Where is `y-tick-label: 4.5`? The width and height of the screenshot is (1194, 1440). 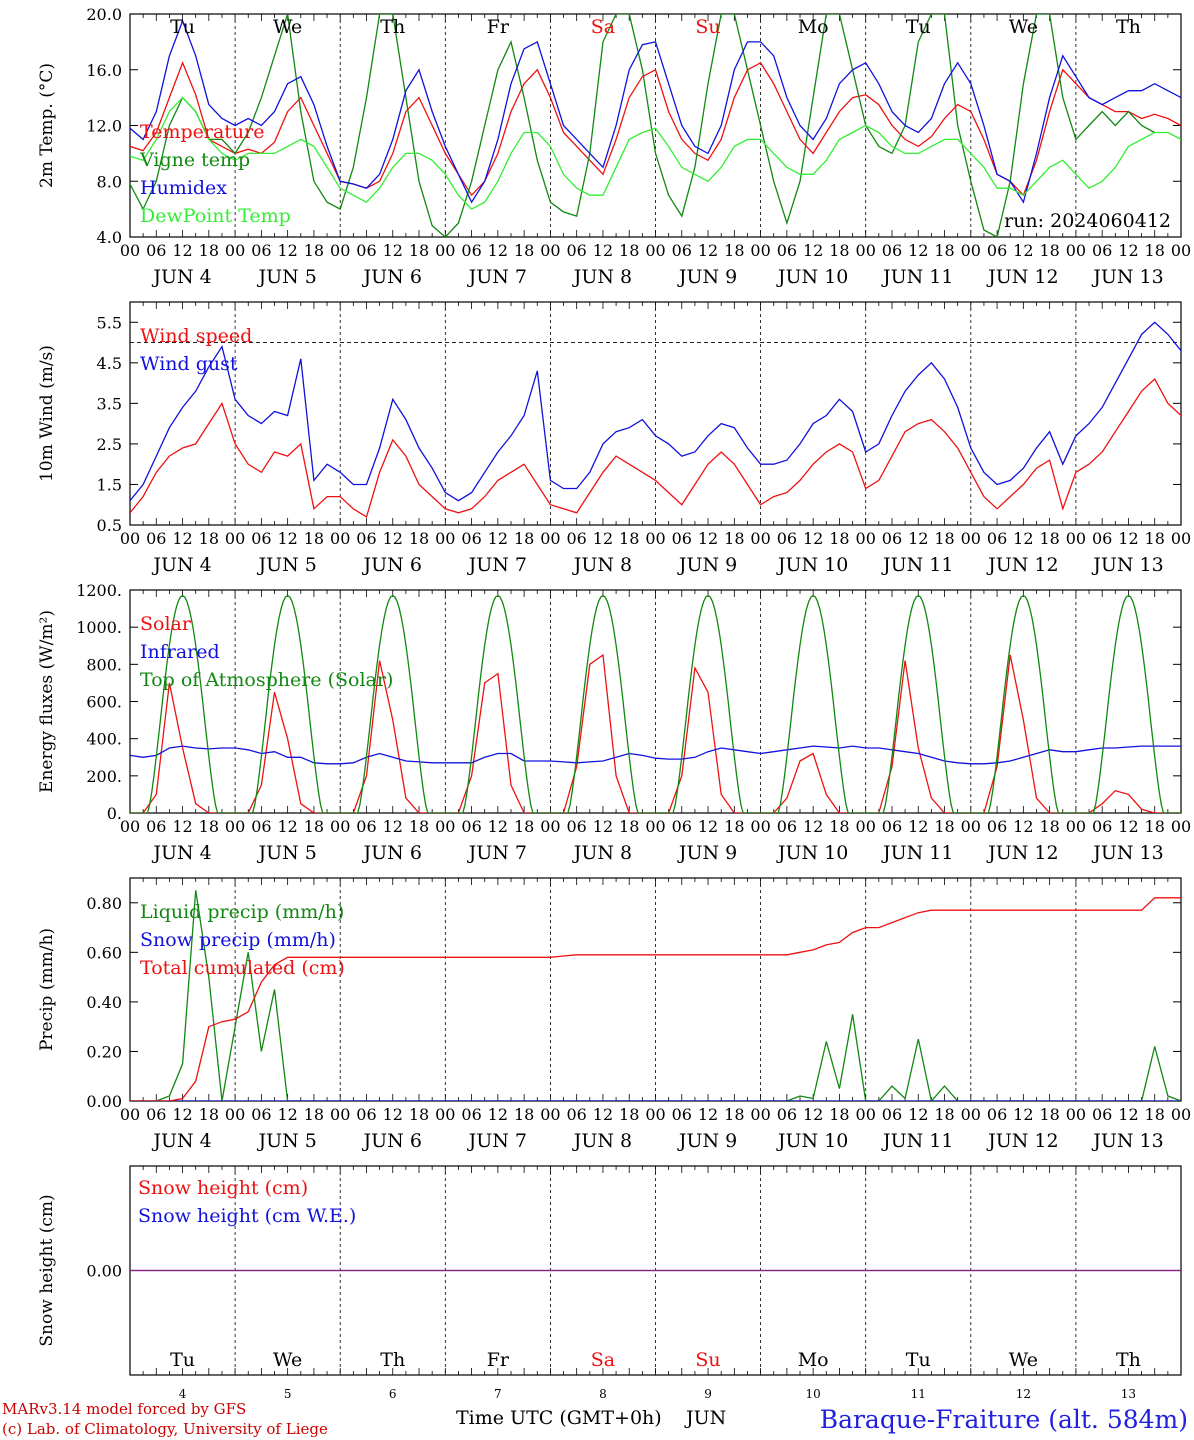
y-tick-label: 4.5 is located at coordinates (109, 363).